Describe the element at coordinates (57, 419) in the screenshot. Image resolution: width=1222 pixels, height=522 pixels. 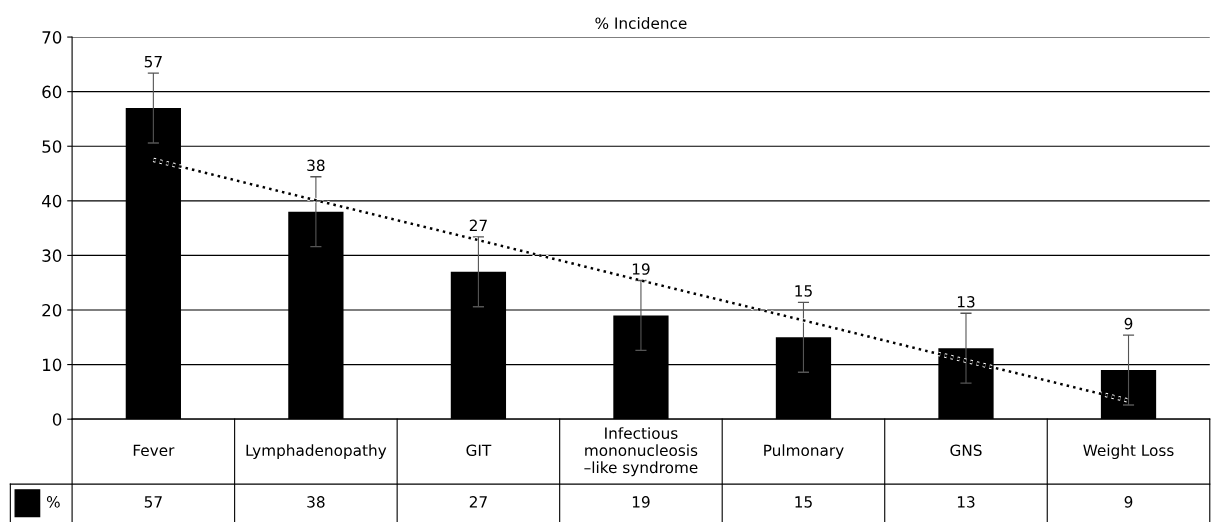
I see `y-tick-label: 0` at that location.